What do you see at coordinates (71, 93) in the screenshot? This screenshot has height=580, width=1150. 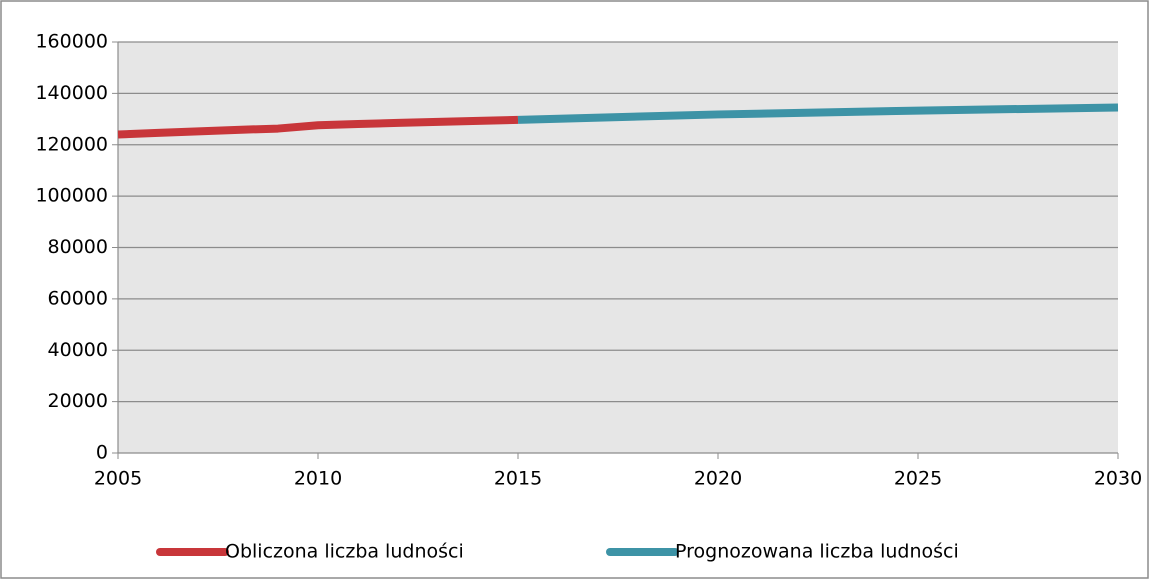 I see `y-tick-label: 140000` at bounding box center [71, 93].